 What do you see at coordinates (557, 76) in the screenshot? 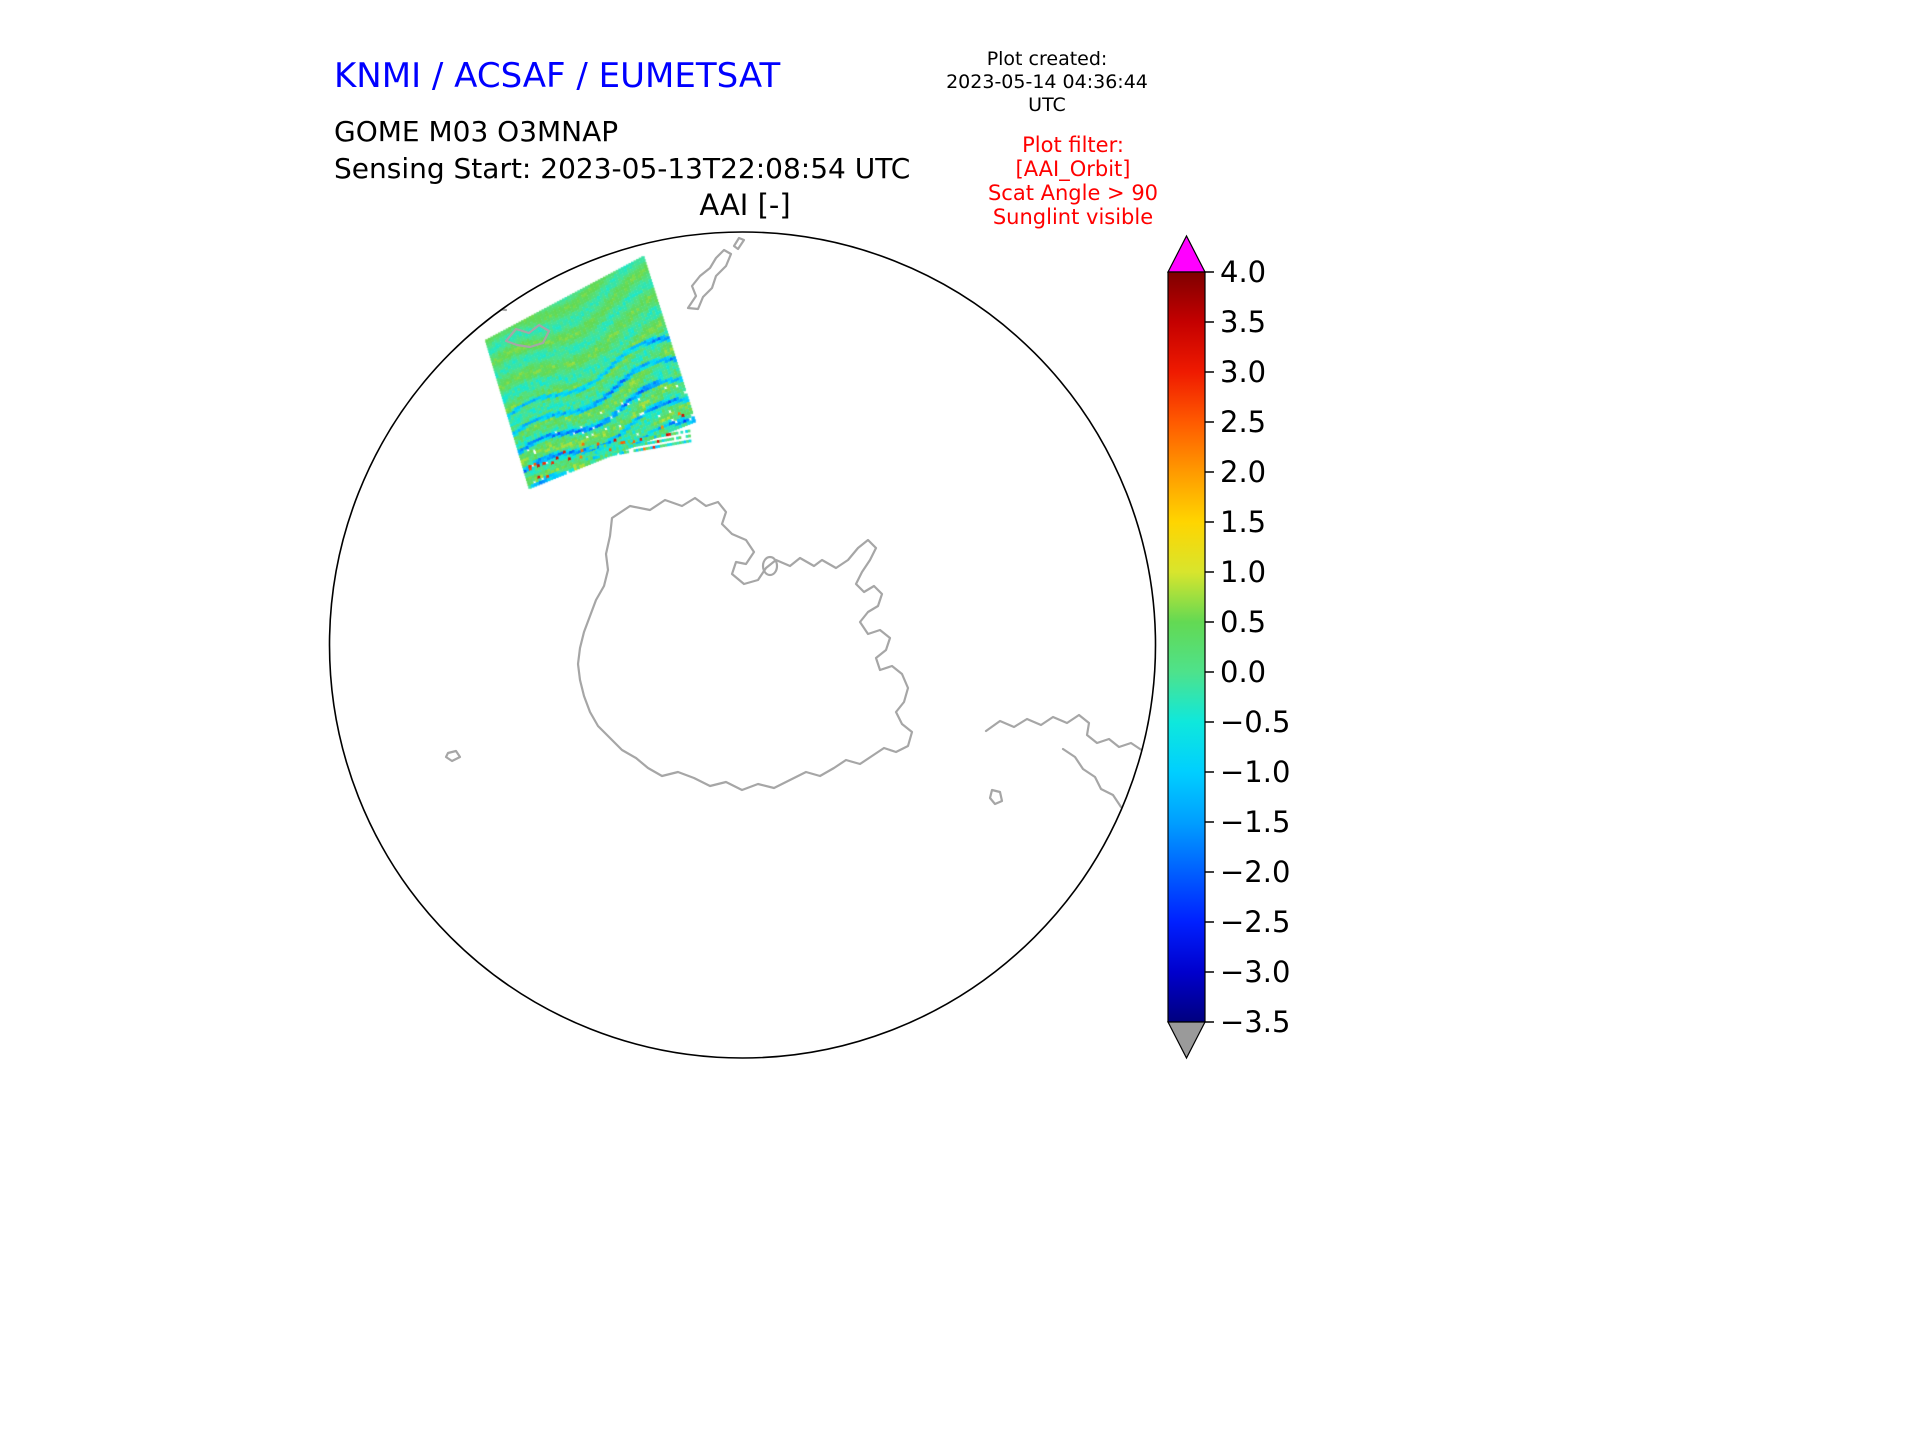
I see `org-title: KNMI / ACSAF / EUMETSAT` at bounding box center [557, 76].